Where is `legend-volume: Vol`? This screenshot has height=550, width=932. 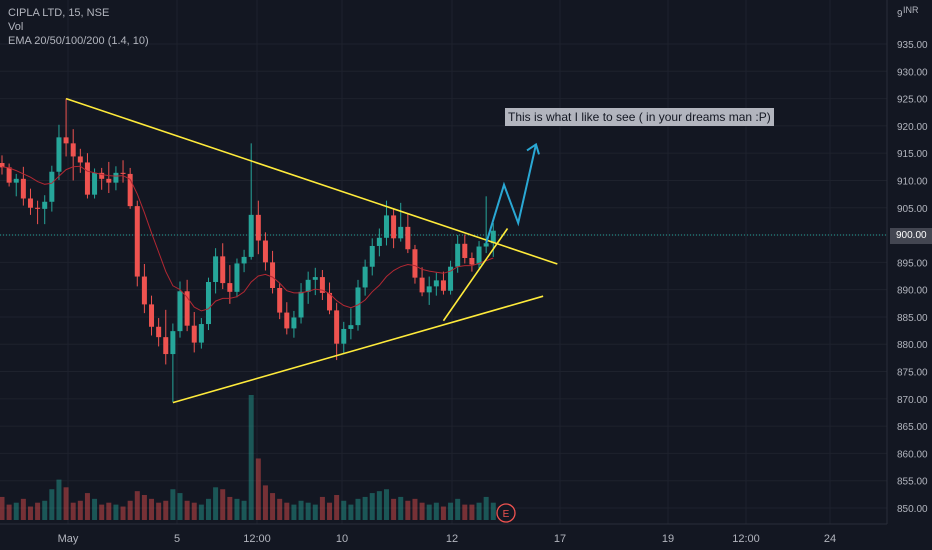 legend-volume: Vol is located at coordinates (16, 27).